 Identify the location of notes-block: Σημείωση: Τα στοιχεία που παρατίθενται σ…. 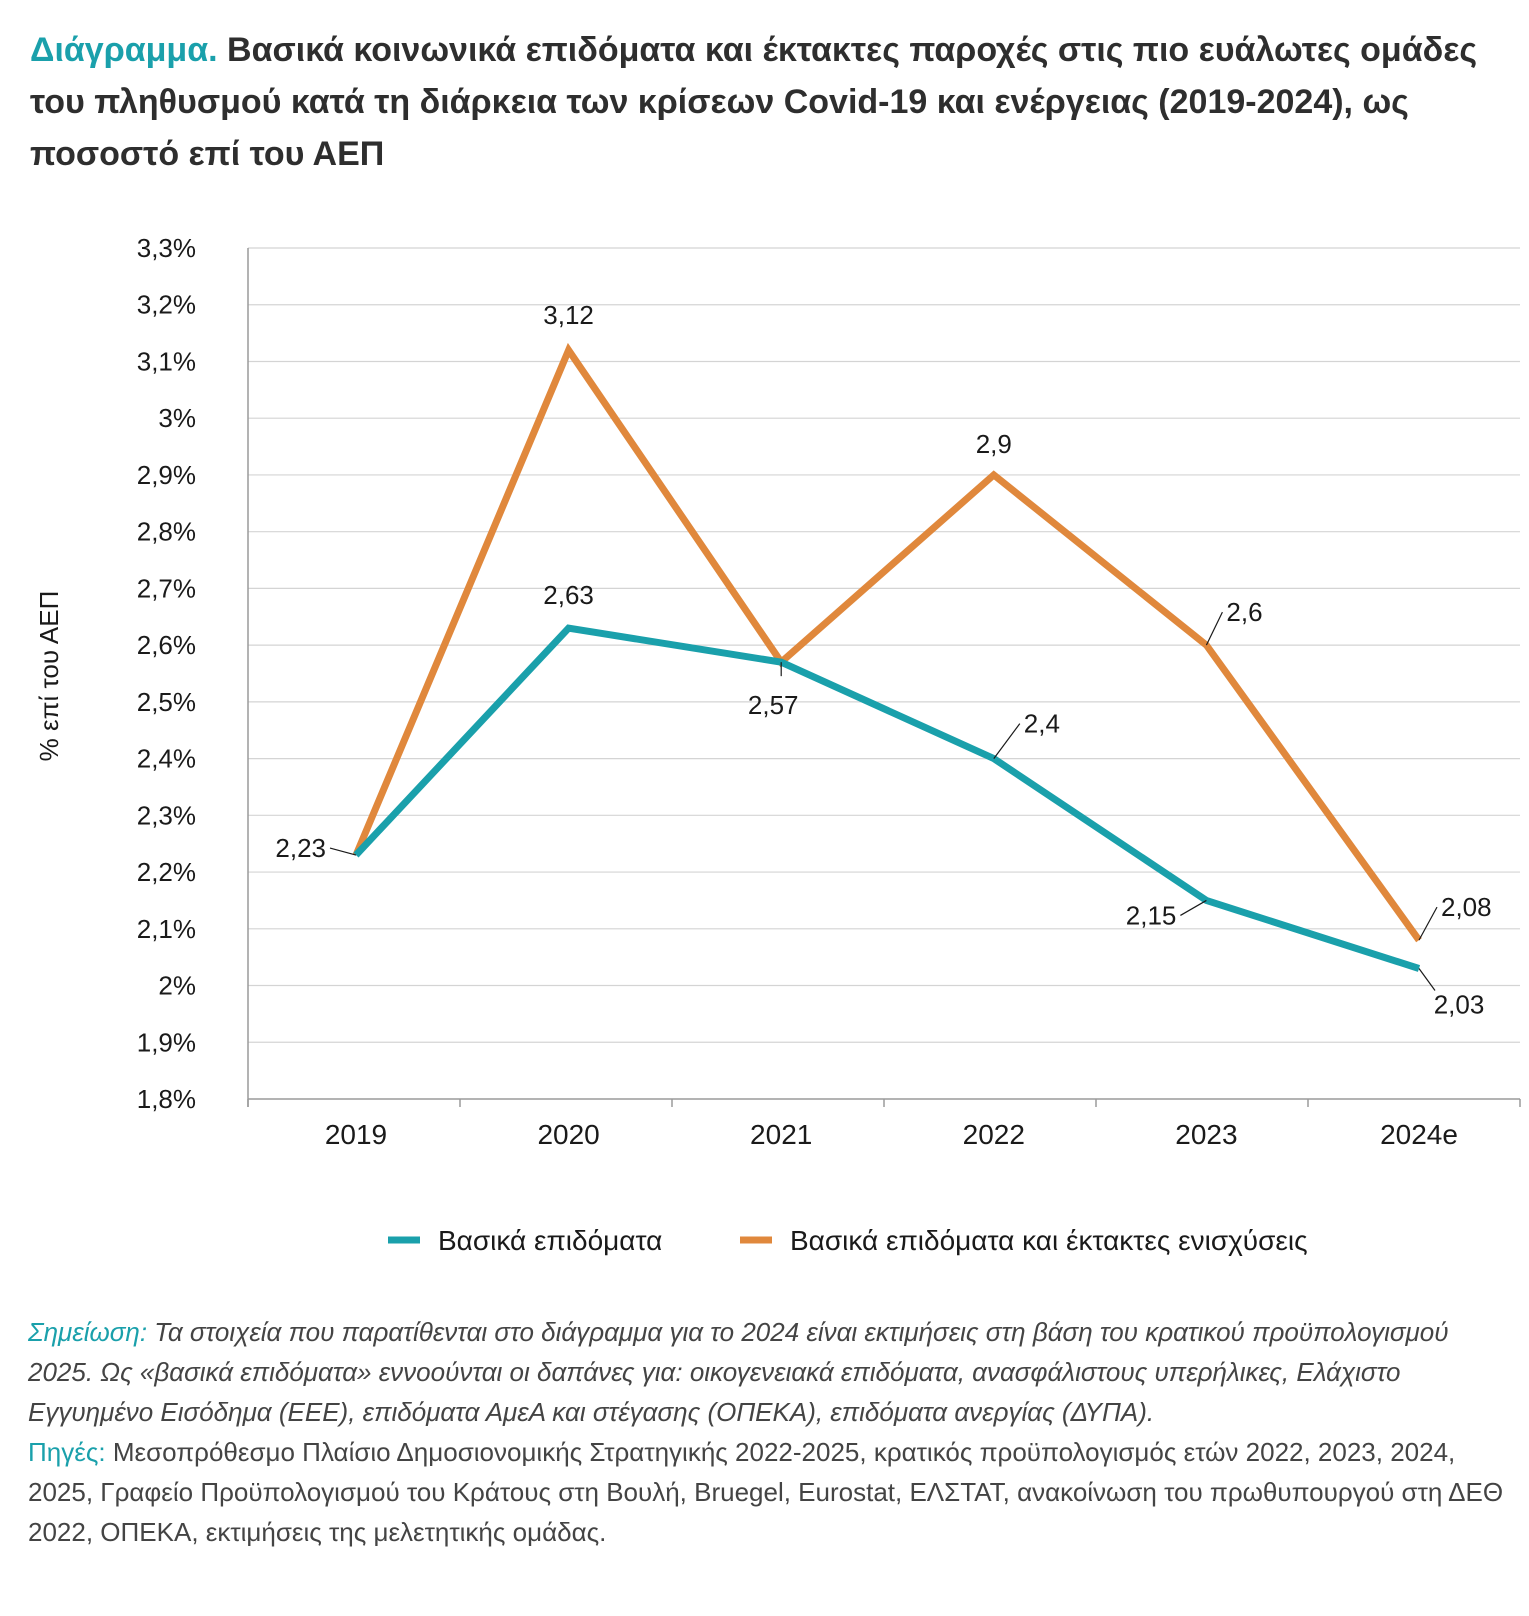
(768, 1432).